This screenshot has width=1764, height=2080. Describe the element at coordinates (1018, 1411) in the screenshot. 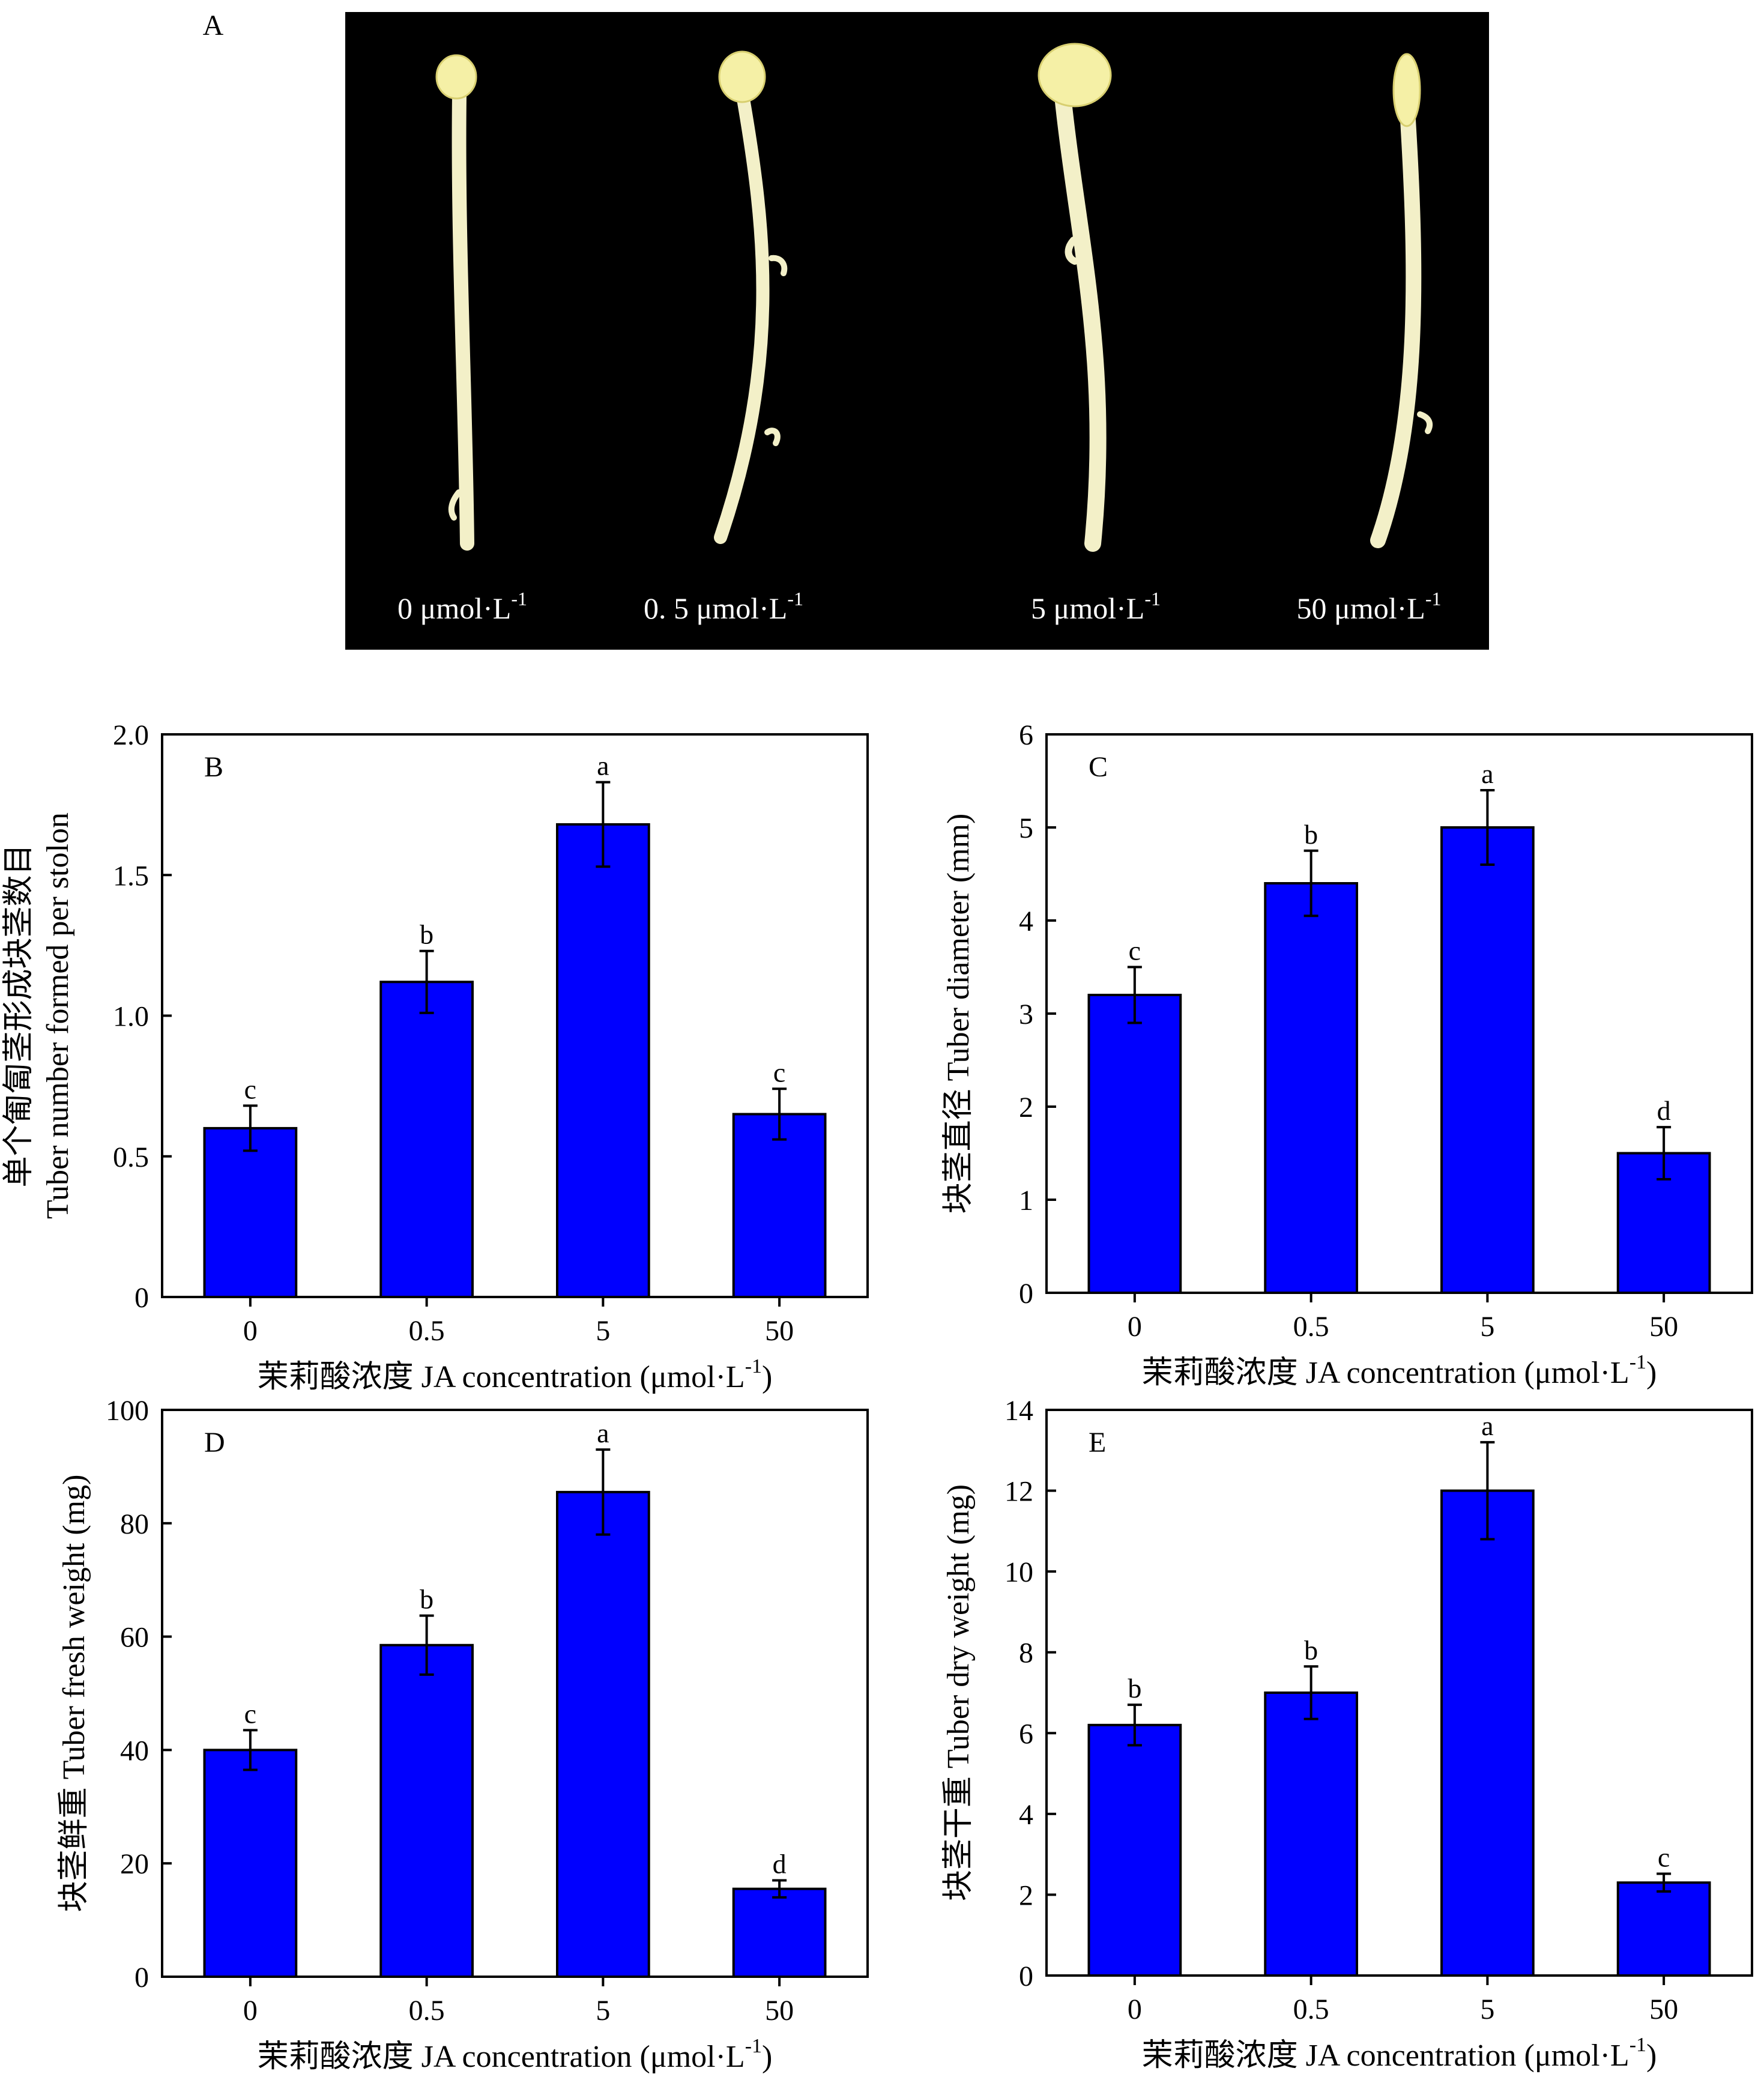

I see `y-tick-label: 14` at that location.